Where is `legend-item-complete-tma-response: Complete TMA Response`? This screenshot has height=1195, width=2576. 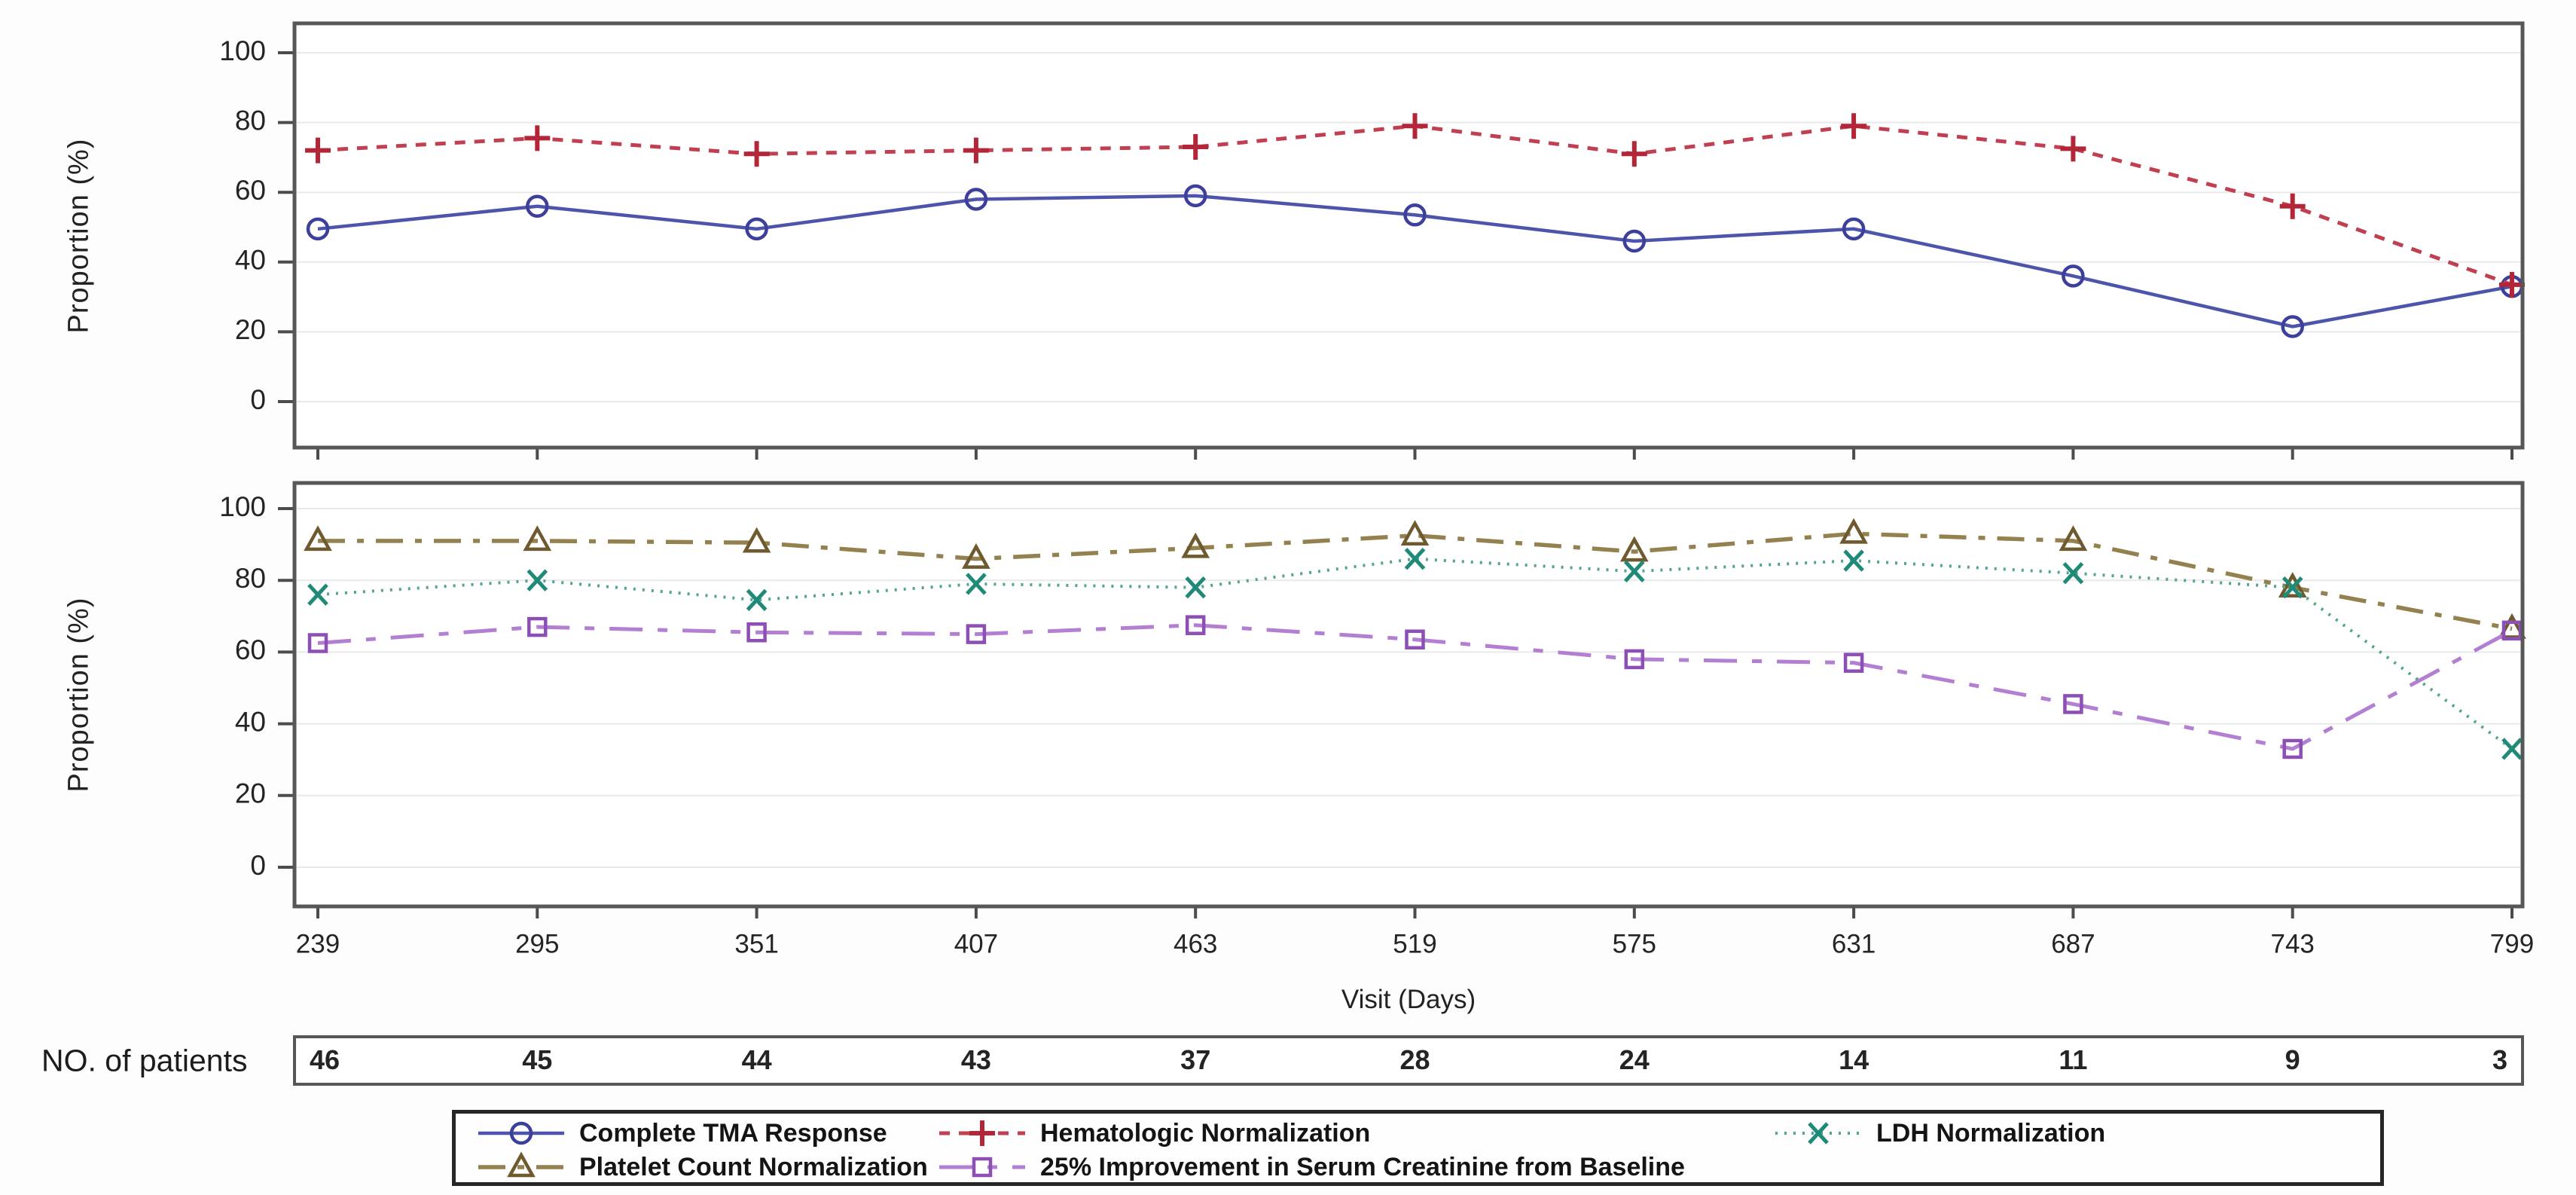
legend-item-complete-tma-response: Complete TMA Response is located at coordinates (682, 1133).